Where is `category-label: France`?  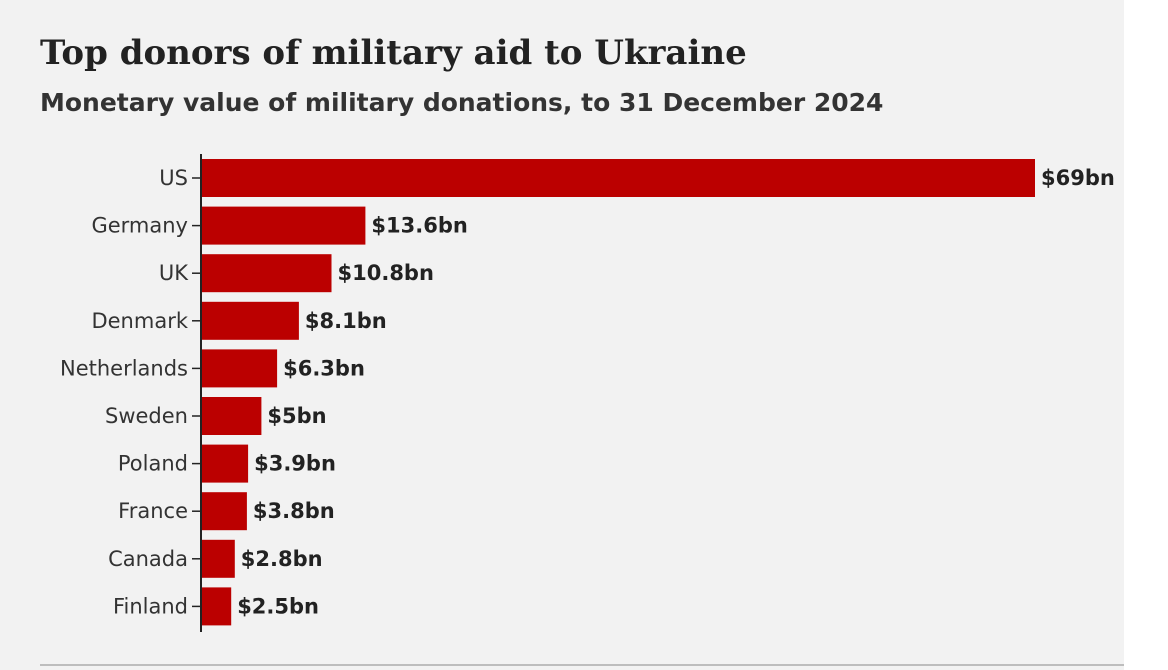
category-label: France is located at coordinates (153, 511).